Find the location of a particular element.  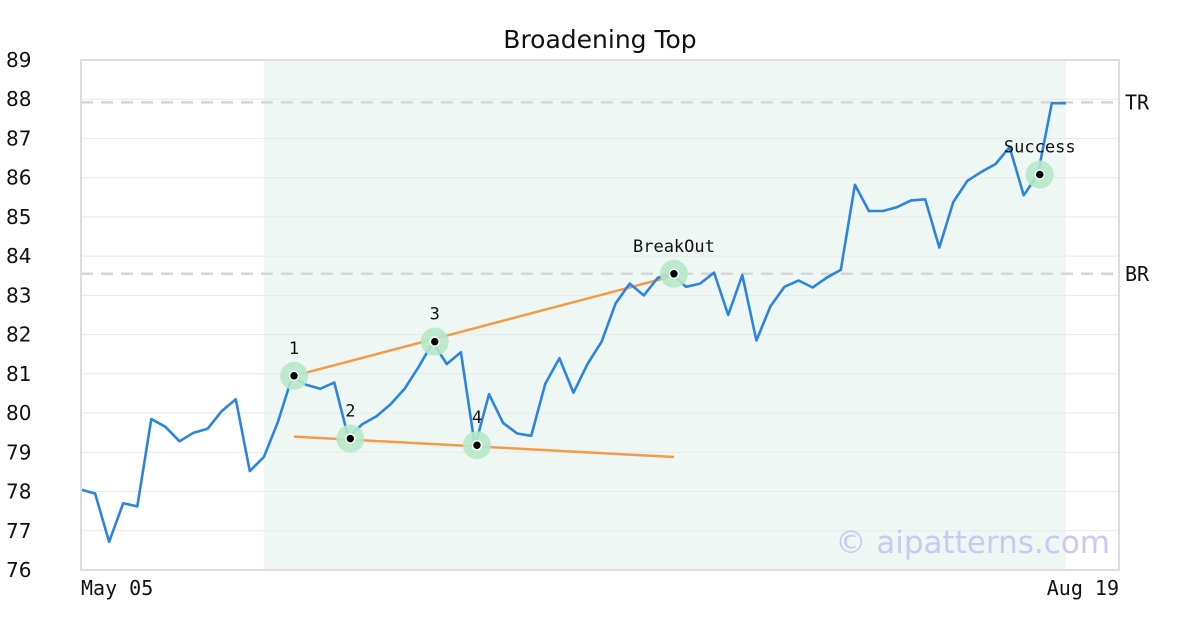

y-tick-label: 86 is located at coordinates (18, 178).